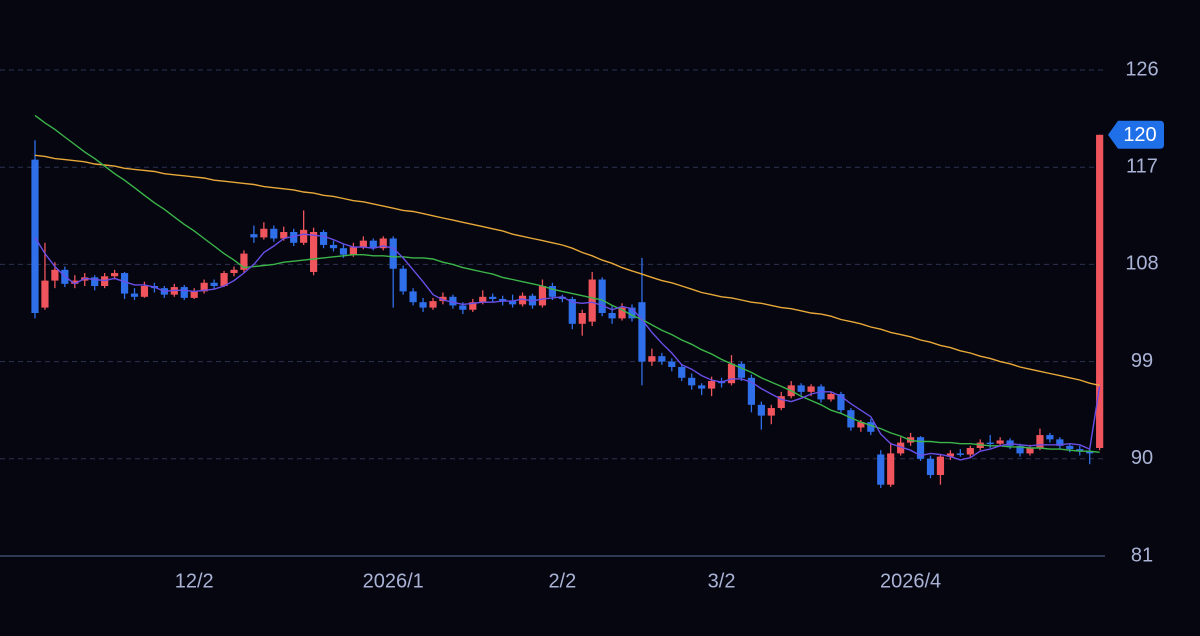 This screenshot has width=1200, height=636. I want to click on y-tick-label: 117, so click(1142, 166).